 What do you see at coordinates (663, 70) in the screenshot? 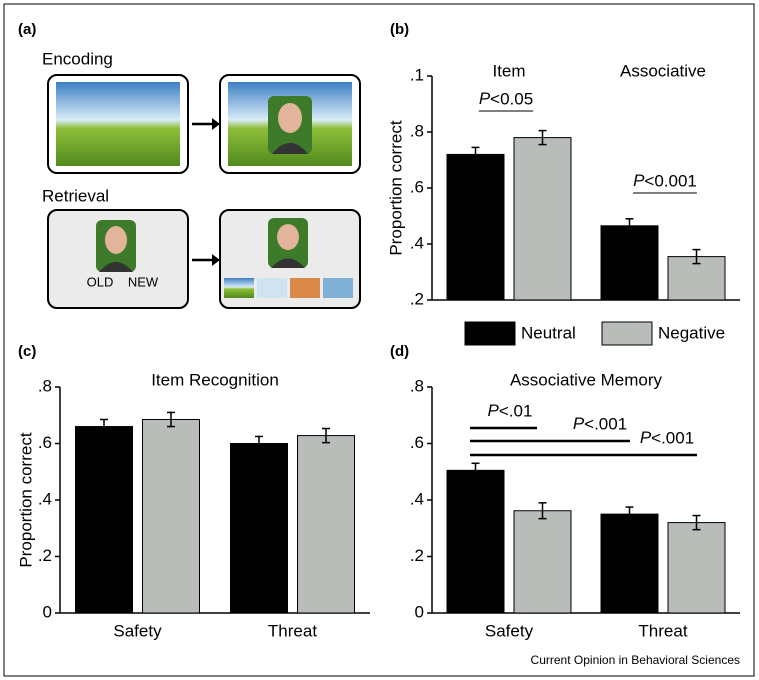
I see `category-label: Associative` at bounding box center [663, 70].